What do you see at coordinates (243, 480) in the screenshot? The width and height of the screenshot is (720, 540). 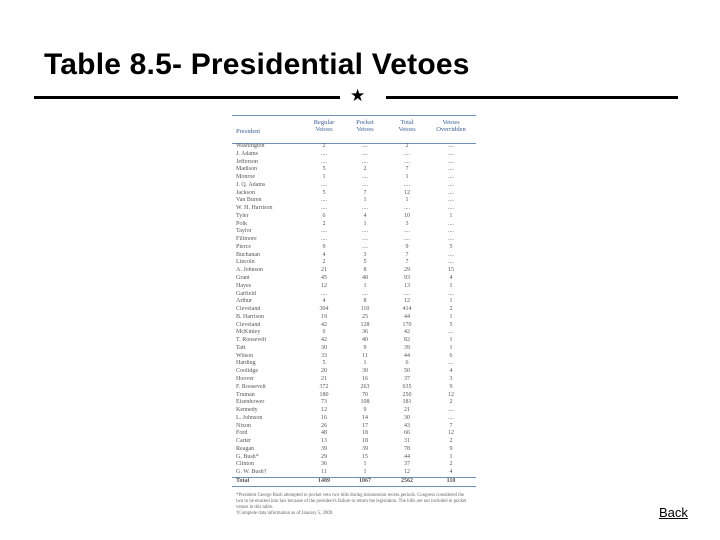 I see `president-cell: Total` at bounding box center [243, 480].